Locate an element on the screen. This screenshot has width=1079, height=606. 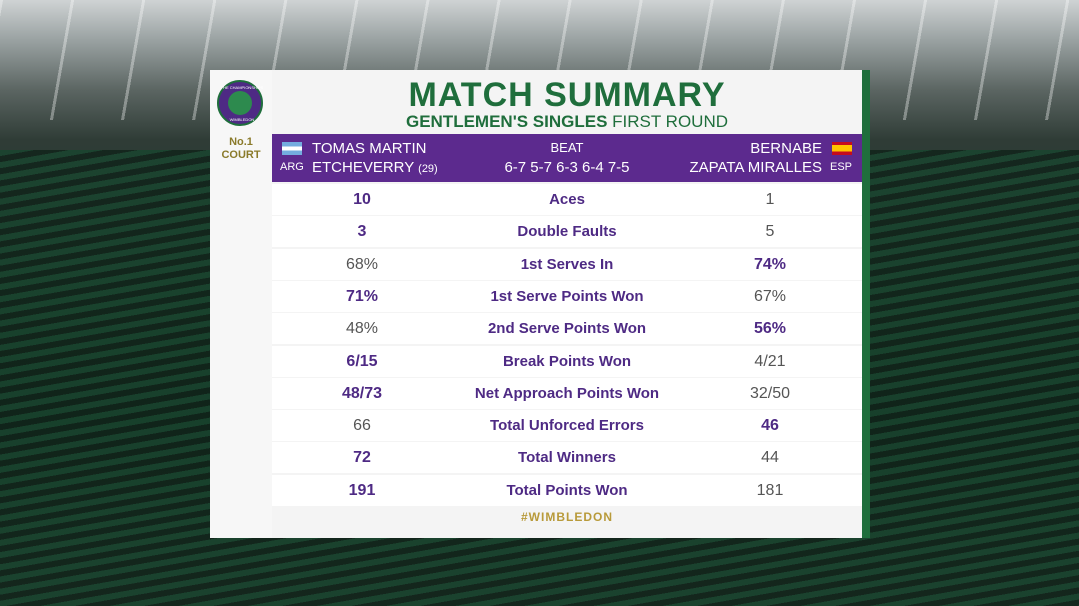
event: GENTLEMEN'S SINGLES is located at coordinates (506, 121).